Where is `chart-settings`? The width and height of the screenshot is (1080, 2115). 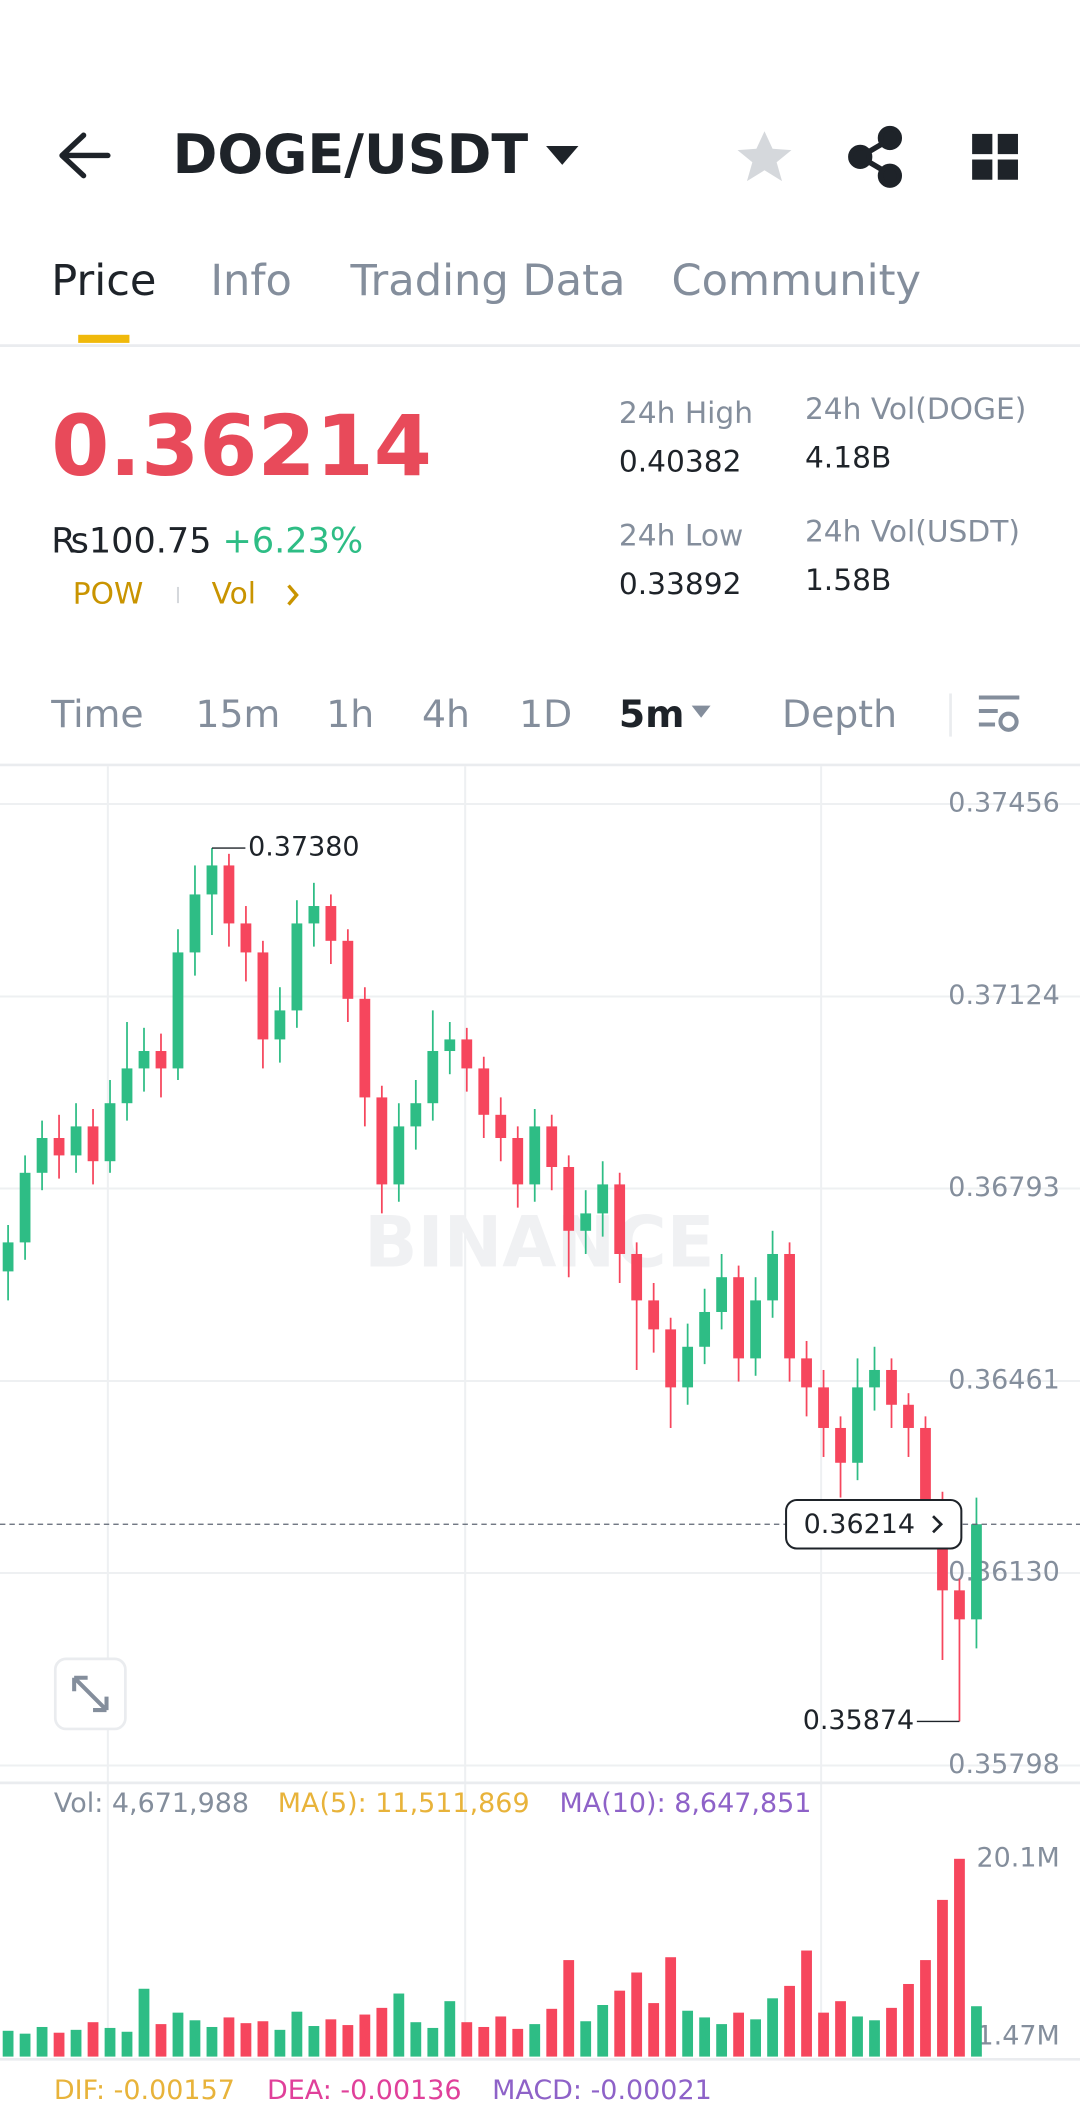
chart-settings is located at coordinates (999, 713).